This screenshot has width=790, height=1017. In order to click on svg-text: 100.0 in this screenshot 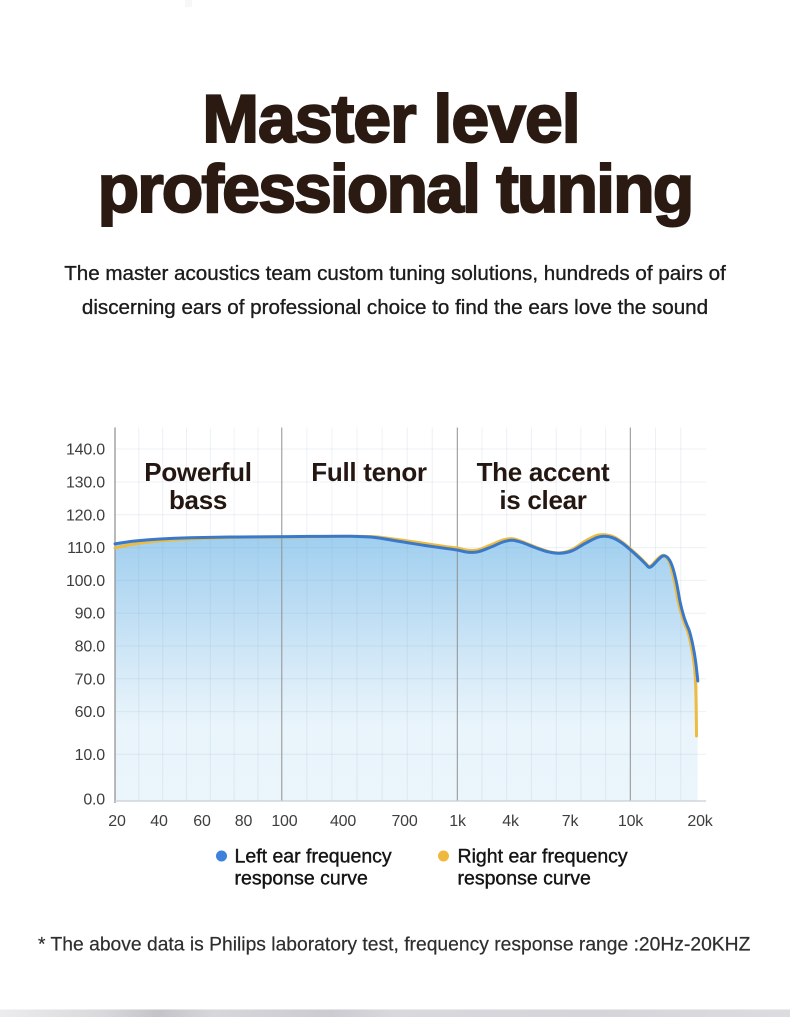, I will do `click(85, 581)`.